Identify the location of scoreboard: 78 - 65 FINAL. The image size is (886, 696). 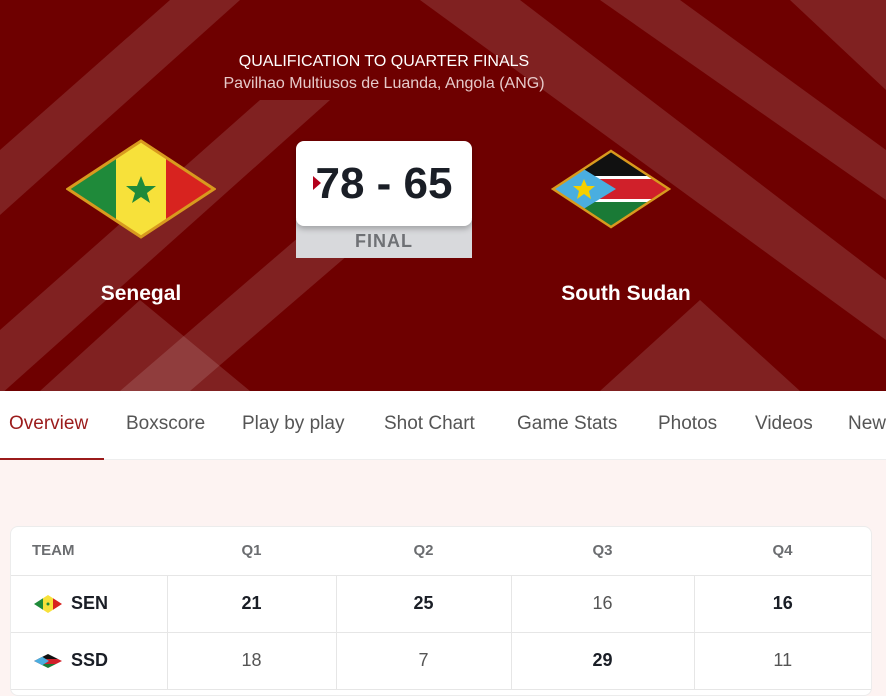
(384, 199).